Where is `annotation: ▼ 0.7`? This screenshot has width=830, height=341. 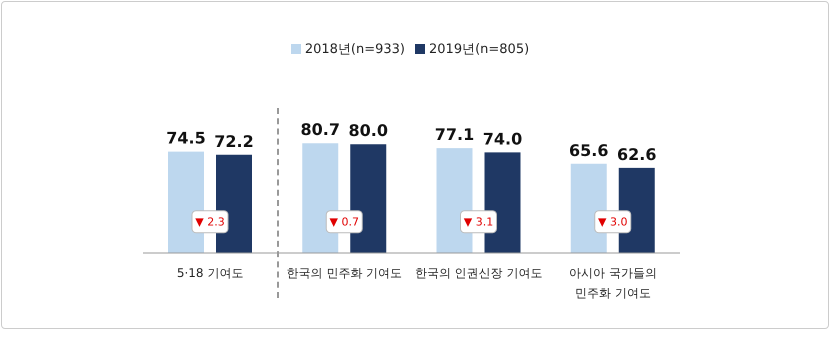 annotation: ▼ 0.7 is located at coordinates (344, 222).